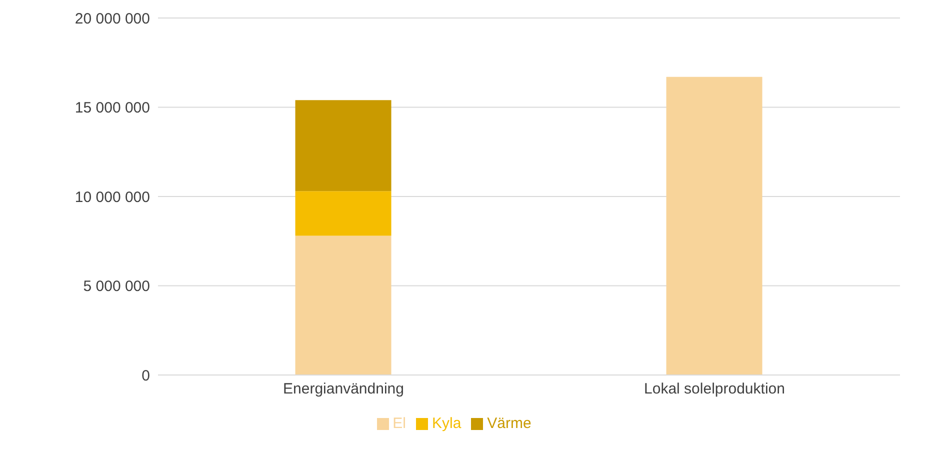 This screenshot has width=938, height=450. I want to click on y-tick-label: 15 000 000, so click(112, 108).